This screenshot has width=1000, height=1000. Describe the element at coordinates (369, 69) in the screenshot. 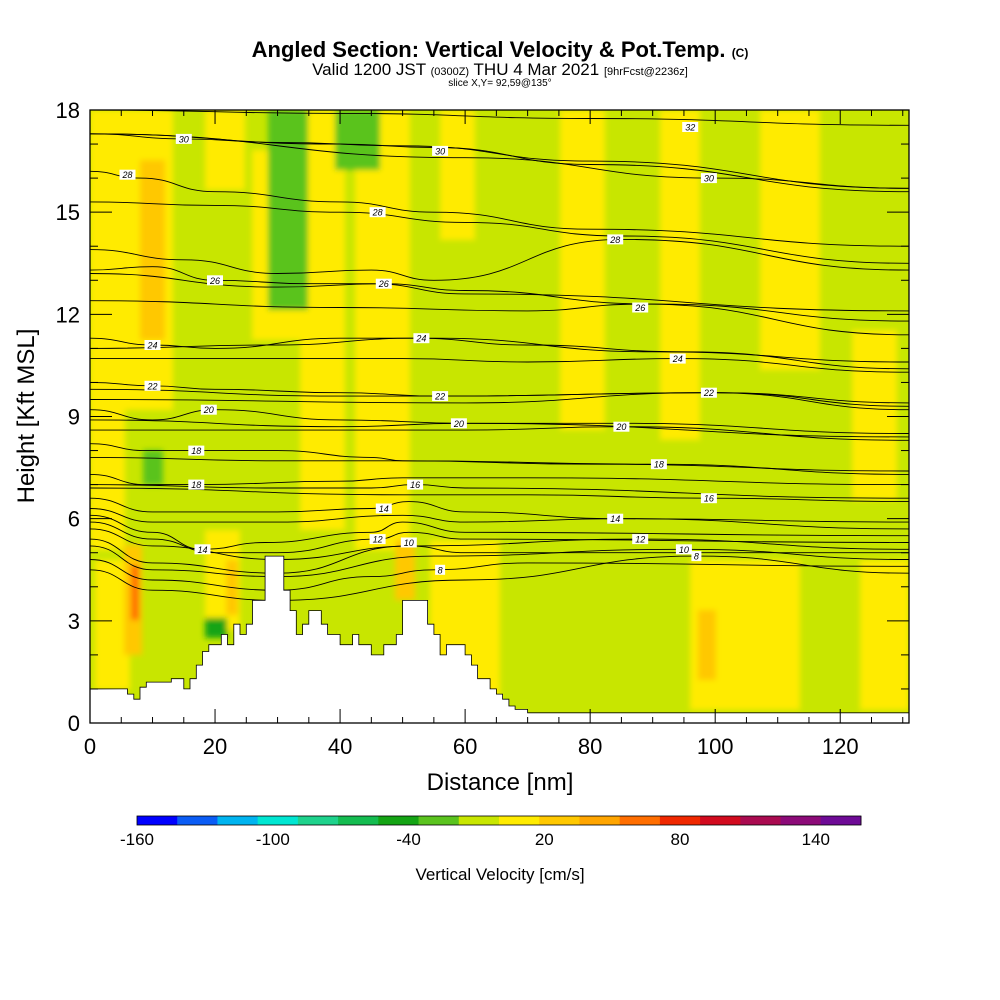

I see `valid-time: Valid 1200 JST` at that location.